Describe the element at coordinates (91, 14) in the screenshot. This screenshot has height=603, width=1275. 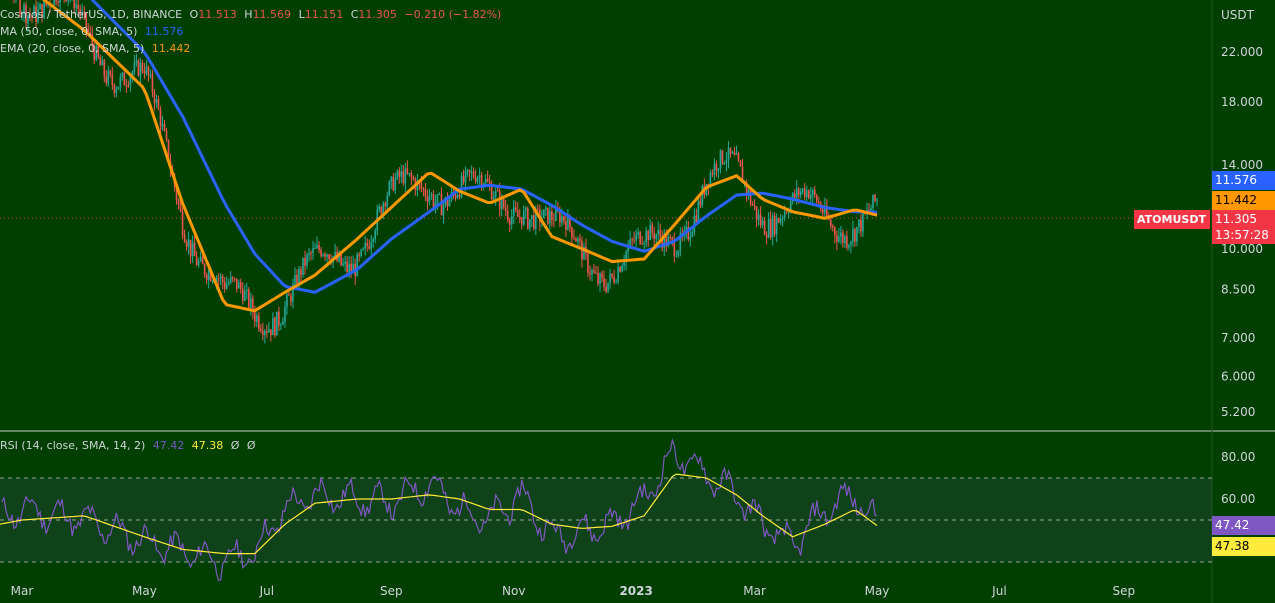
I see `symbol-name: Cosmos / TetherUS, 1D, BINANCE` at that location.